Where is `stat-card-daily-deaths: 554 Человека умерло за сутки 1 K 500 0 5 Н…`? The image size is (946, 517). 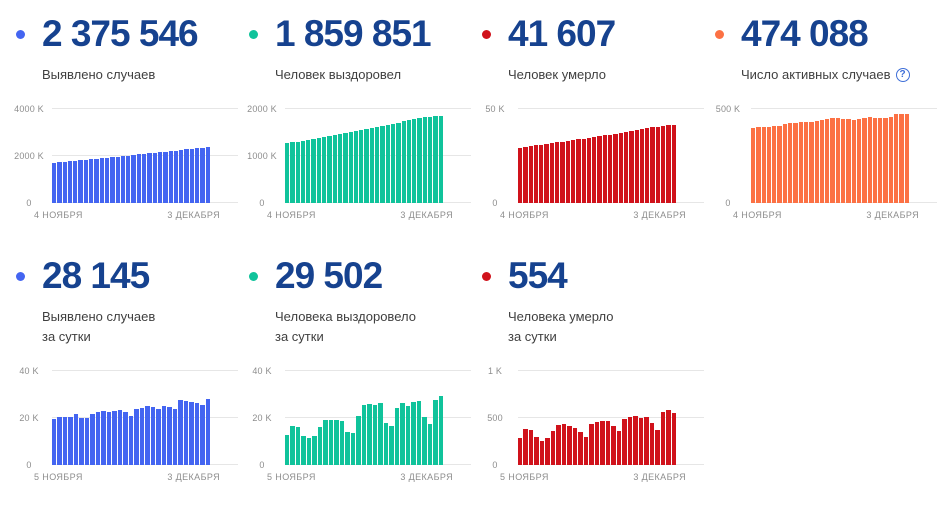 stat-card-daily-deaths: 554 Человека умерло за сутки 1 K 500 0 5 Н… is located at coordinates (593, 369).